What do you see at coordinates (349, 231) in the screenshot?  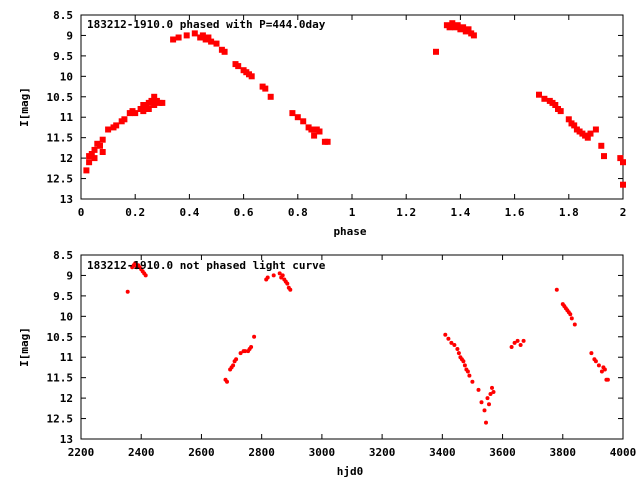 I see `x-axis-label: phase` at bounding box center [349, 231].